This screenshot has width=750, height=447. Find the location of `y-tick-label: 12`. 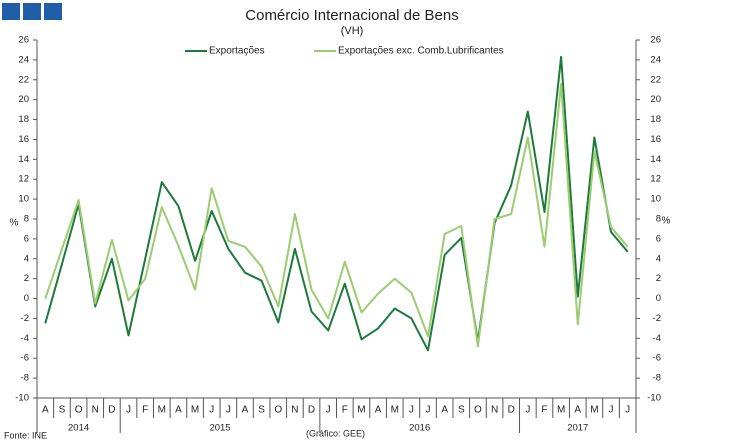

y-tick-label: 12 is located at coordinates (23, 179).